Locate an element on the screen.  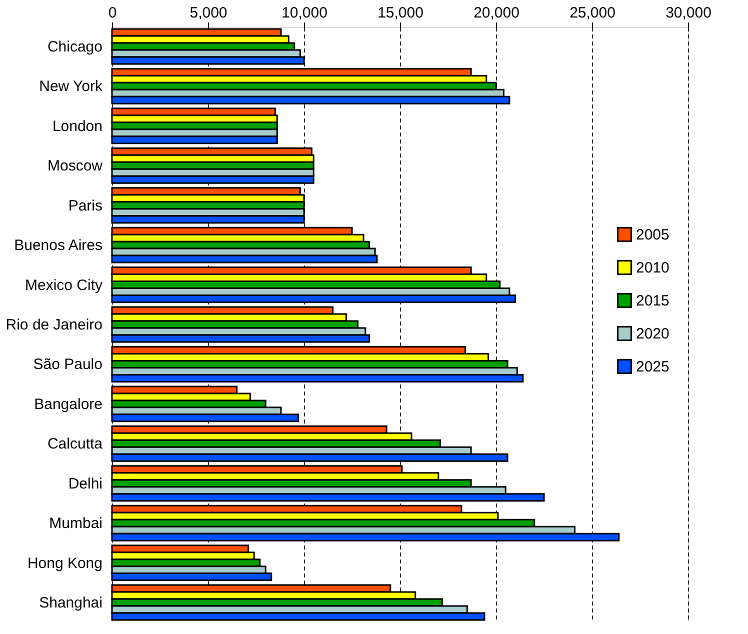
legend-label: 2020 is located at coordinates (653, 334).